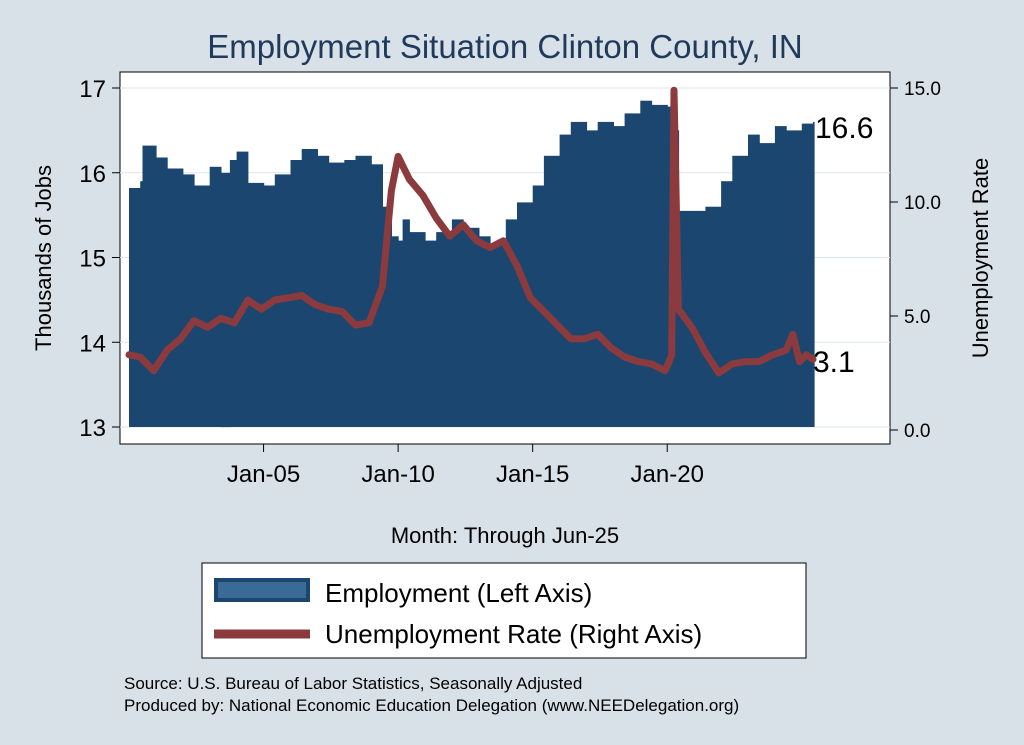 This screenshot has height=745, width=1024. I want to click on y-left-tick-label: 16, so click(92, 174).